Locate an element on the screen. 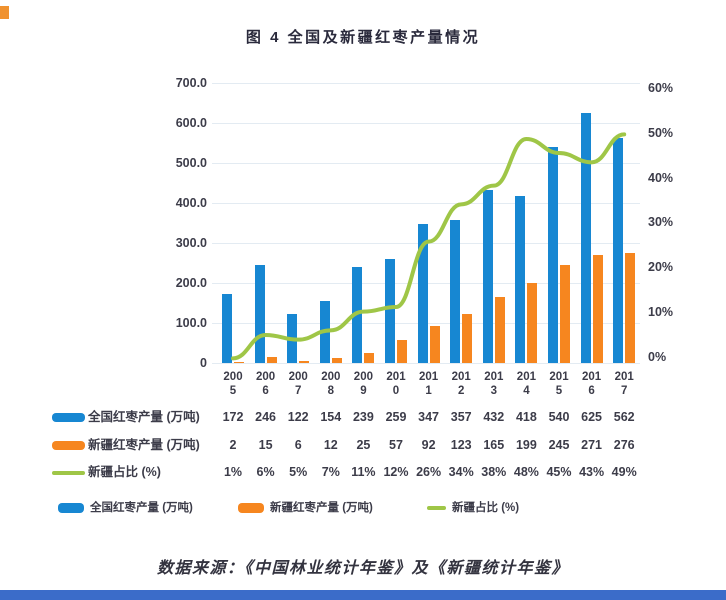 The image size is (726, 600). value-cell: 43% is located at coordinates (592, 472).